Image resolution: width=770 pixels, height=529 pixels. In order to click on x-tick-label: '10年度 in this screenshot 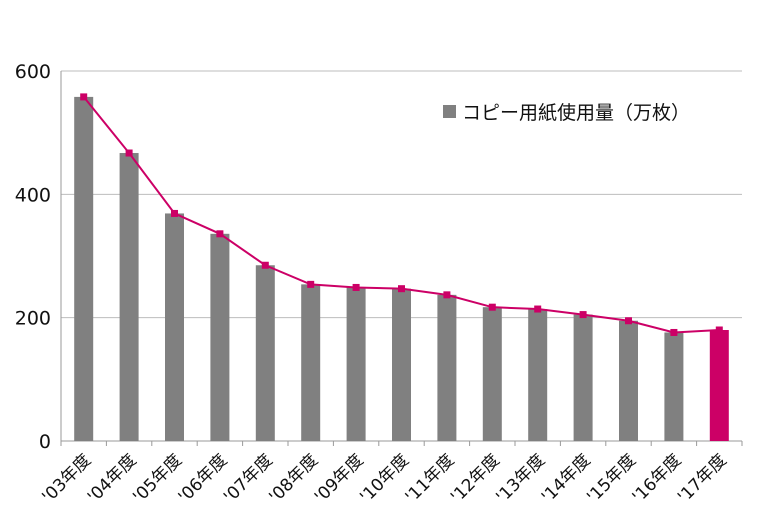, I will do `click(384, 478)`.